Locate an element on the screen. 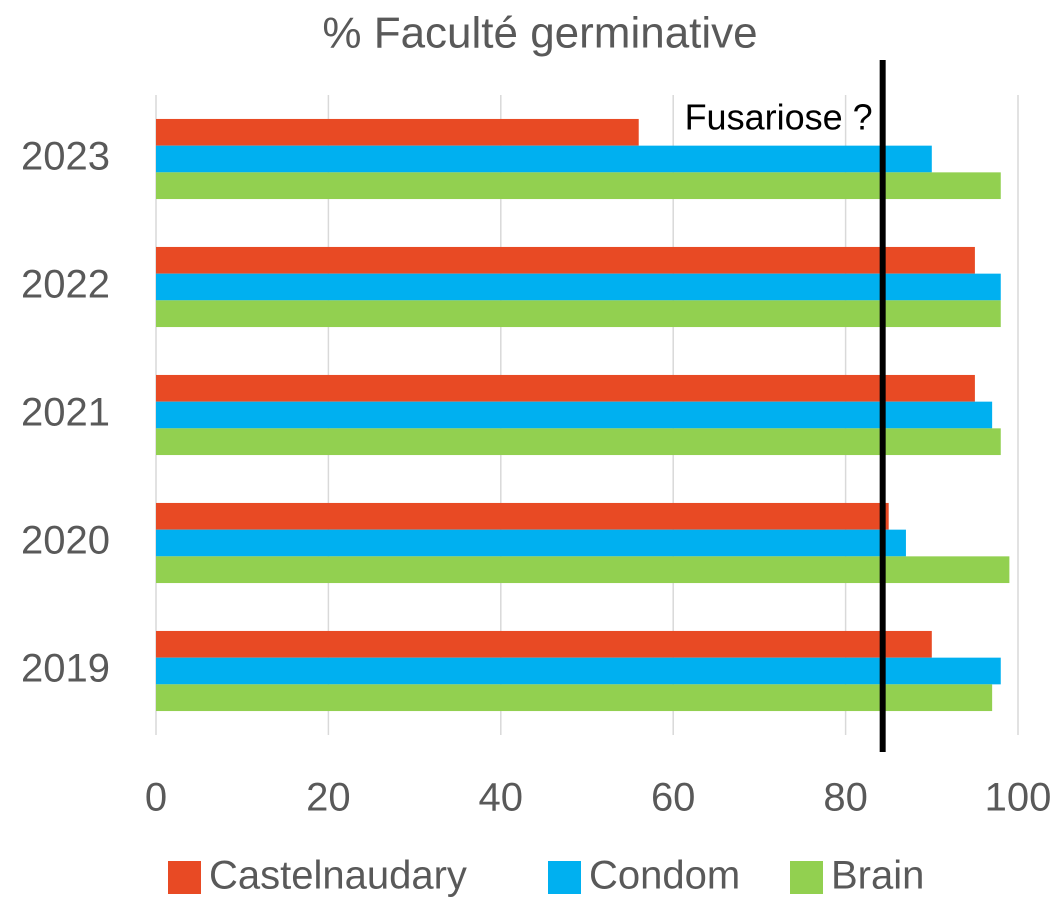  x-tick-label: 0 is located at coordinates (156, 798).